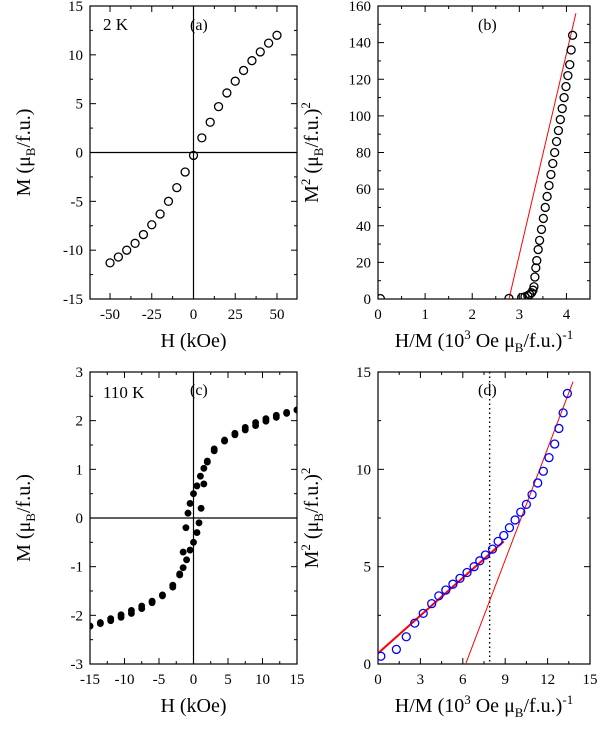 The image size is (607, 731). I want to click on x-axis-label: H/M (103 Oe μB/f.u.)-1, so click(484, 706).